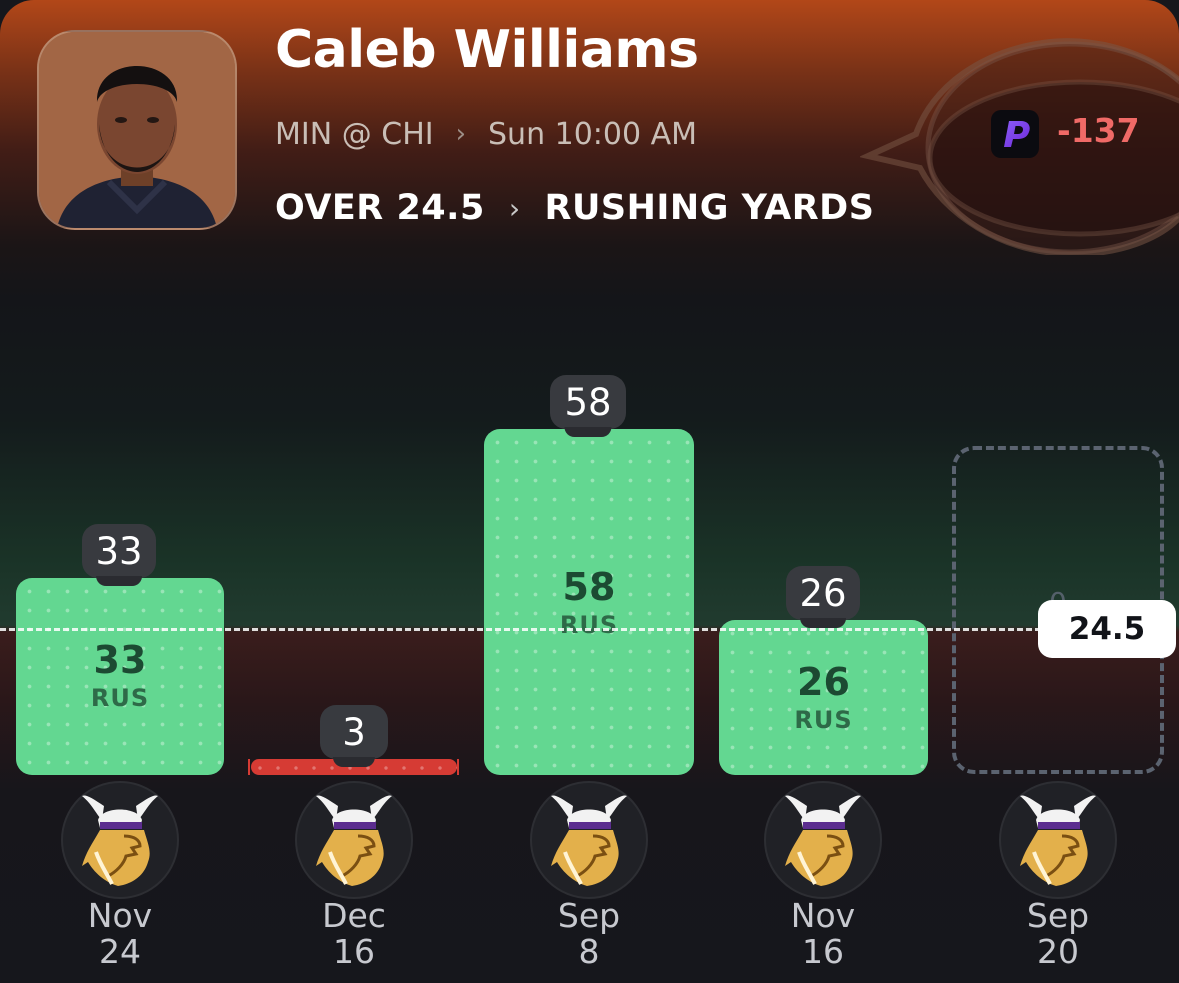  What do you see at coordinates (589, 951) in the screenshot?
I see `date-day: 8` at bounding box center [589, 951].